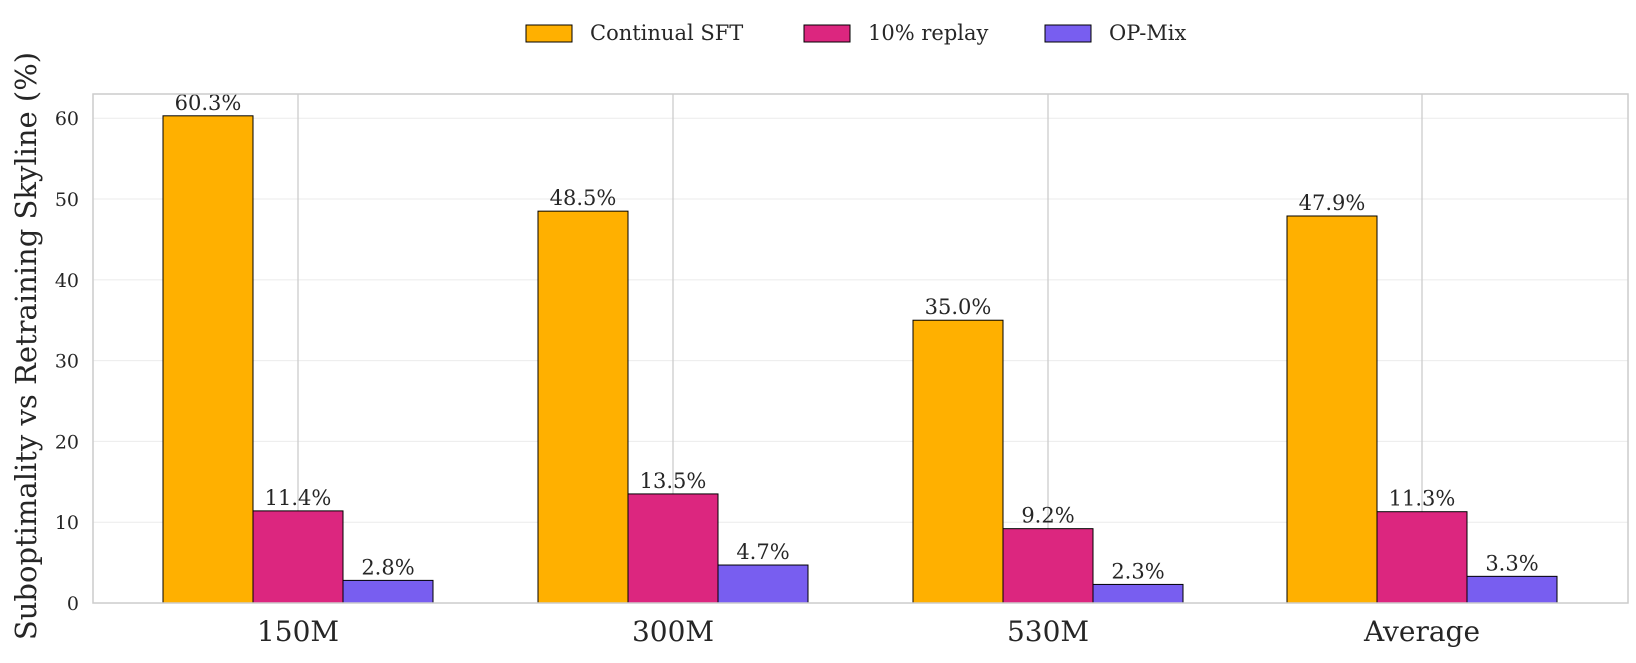 This screenshot has width=1636, height=663. What do you see at coordinates (583, 198) in the screenshot?
I see `data-label: 48.5%` at bounding box center [583, 198].